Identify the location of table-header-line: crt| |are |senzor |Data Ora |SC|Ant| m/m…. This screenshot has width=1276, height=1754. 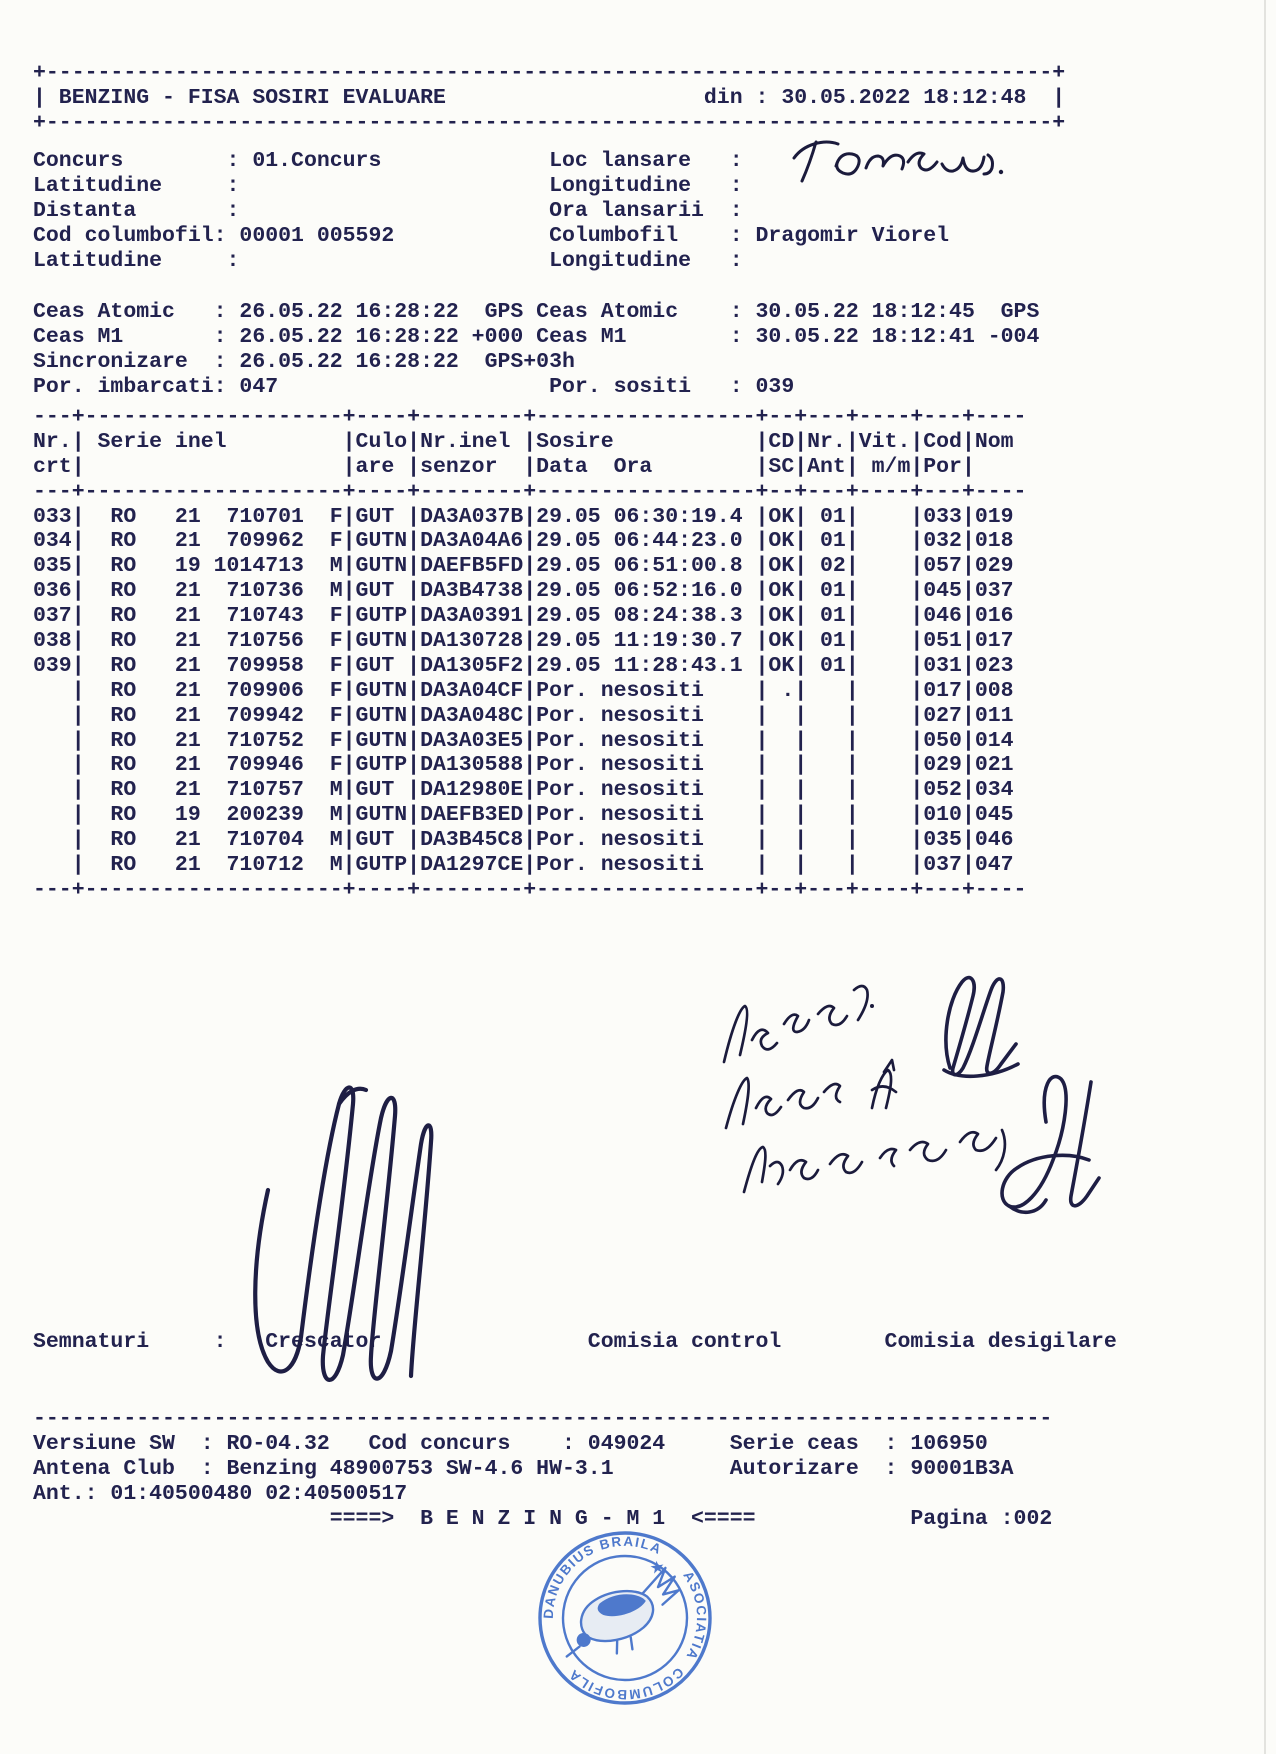
(504, 466).